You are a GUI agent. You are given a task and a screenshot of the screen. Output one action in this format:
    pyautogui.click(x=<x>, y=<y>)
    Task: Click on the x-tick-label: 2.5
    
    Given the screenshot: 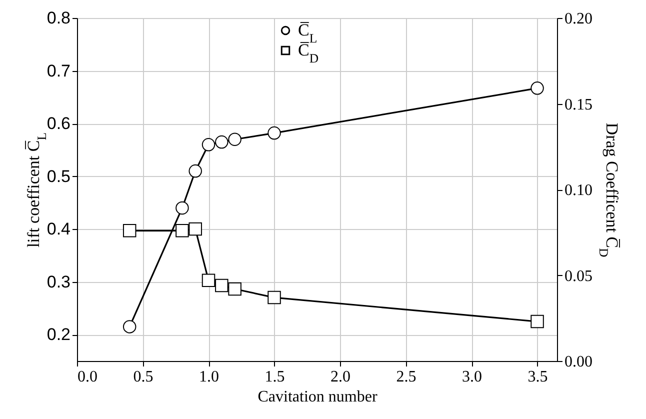 What is the action you would take?
    pyautogui.click(x=406, y=377)
    